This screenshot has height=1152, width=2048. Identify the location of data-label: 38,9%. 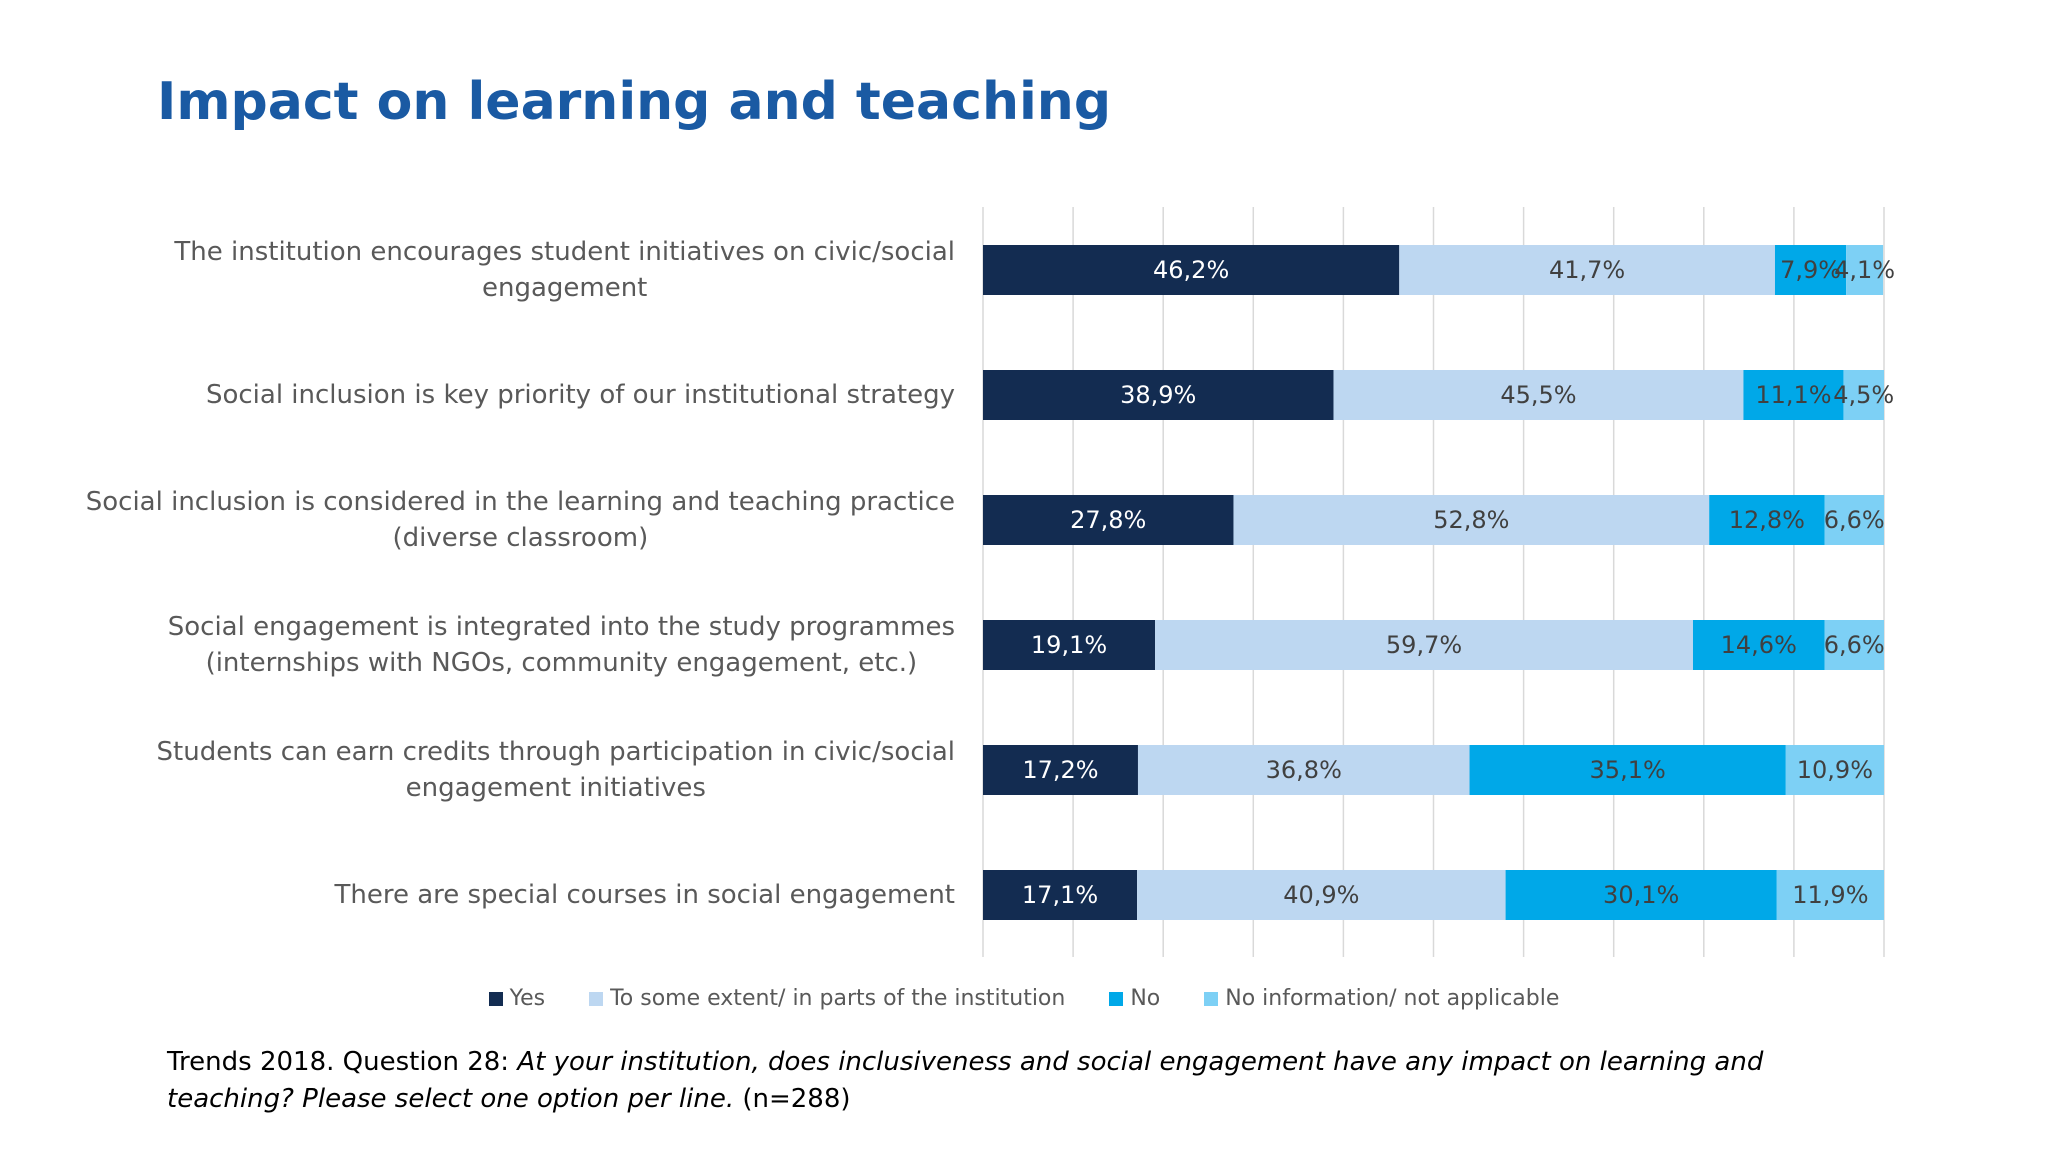
(1158, 395).